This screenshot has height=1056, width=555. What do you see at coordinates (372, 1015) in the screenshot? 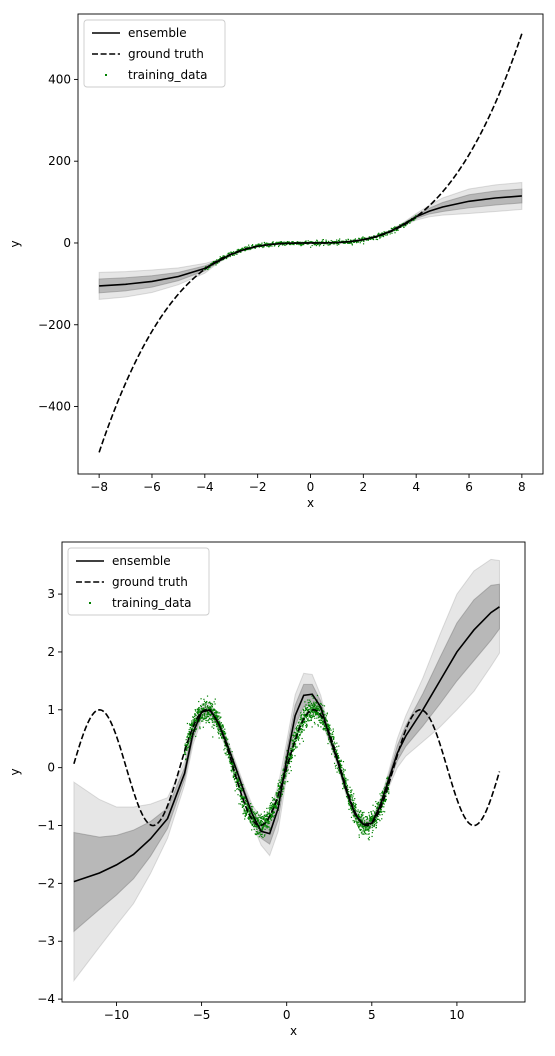
I see `x-tick-label: 5` at bounding box center [372, 1015].